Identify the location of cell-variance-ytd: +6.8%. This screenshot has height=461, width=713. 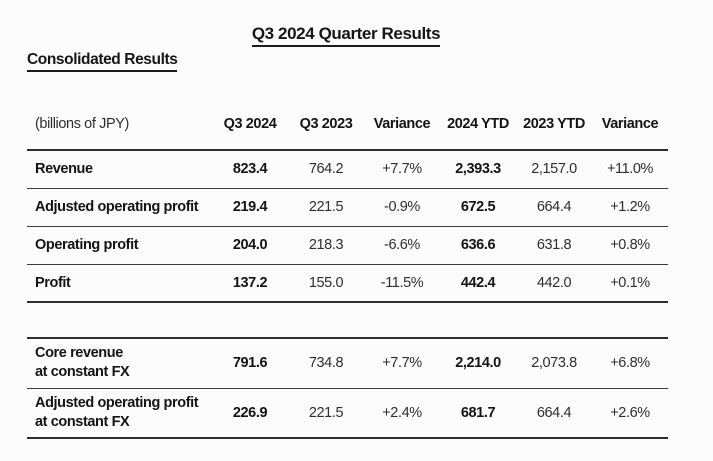
(630, 363).